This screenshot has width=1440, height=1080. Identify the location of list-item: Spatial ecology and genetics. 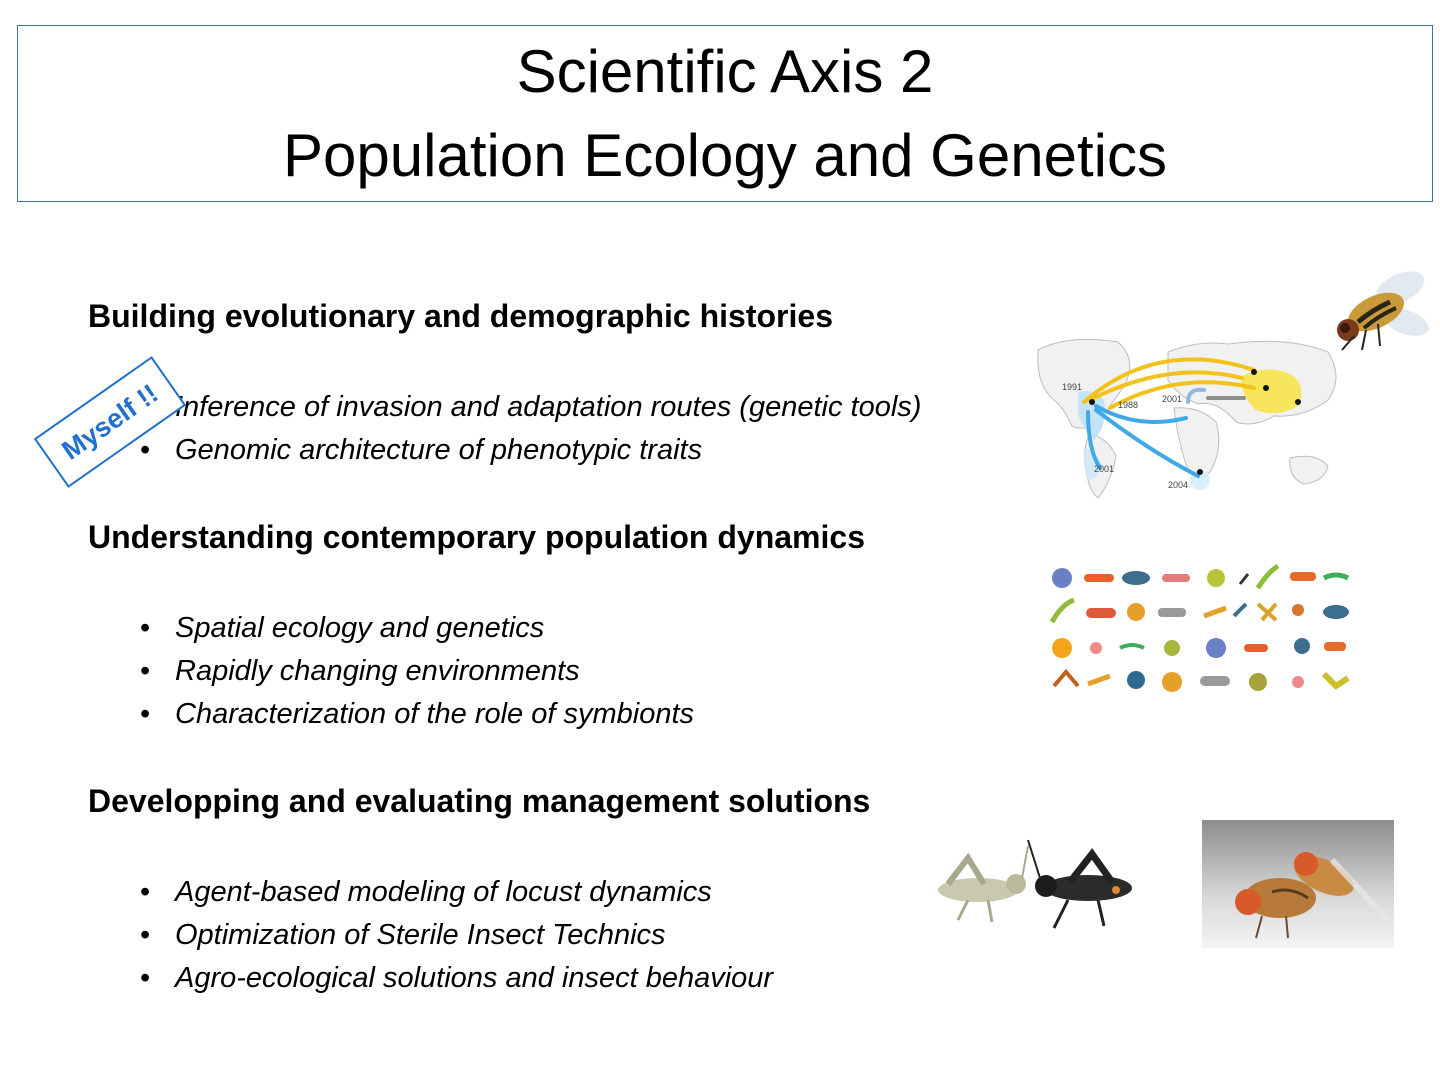
(417, 628).